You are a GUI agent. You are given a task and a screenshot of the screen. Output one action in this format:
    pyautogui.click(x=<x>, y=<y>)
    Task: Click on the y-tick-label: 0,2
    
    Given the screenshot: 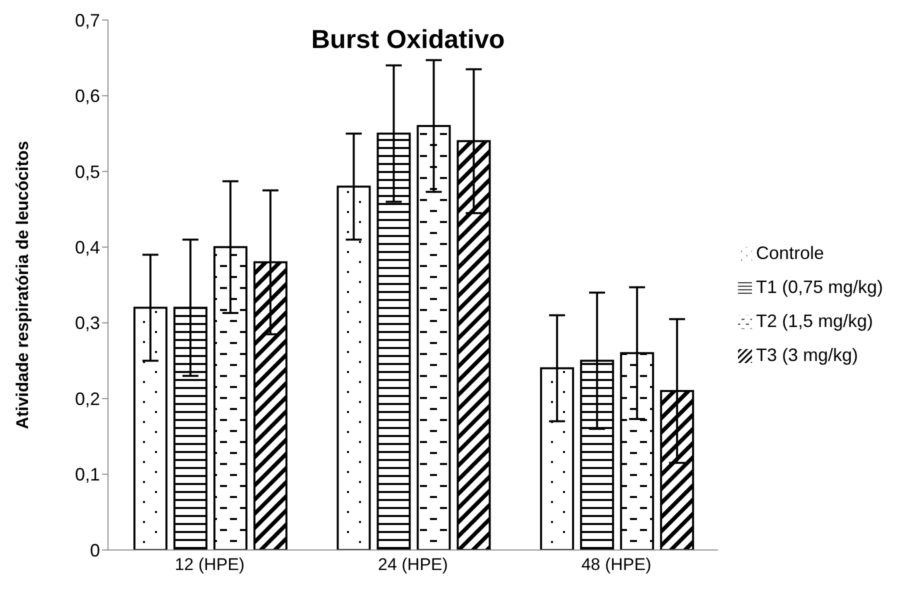 What is the action you would take?
    pyautogui.click(x=87, y=398)
    